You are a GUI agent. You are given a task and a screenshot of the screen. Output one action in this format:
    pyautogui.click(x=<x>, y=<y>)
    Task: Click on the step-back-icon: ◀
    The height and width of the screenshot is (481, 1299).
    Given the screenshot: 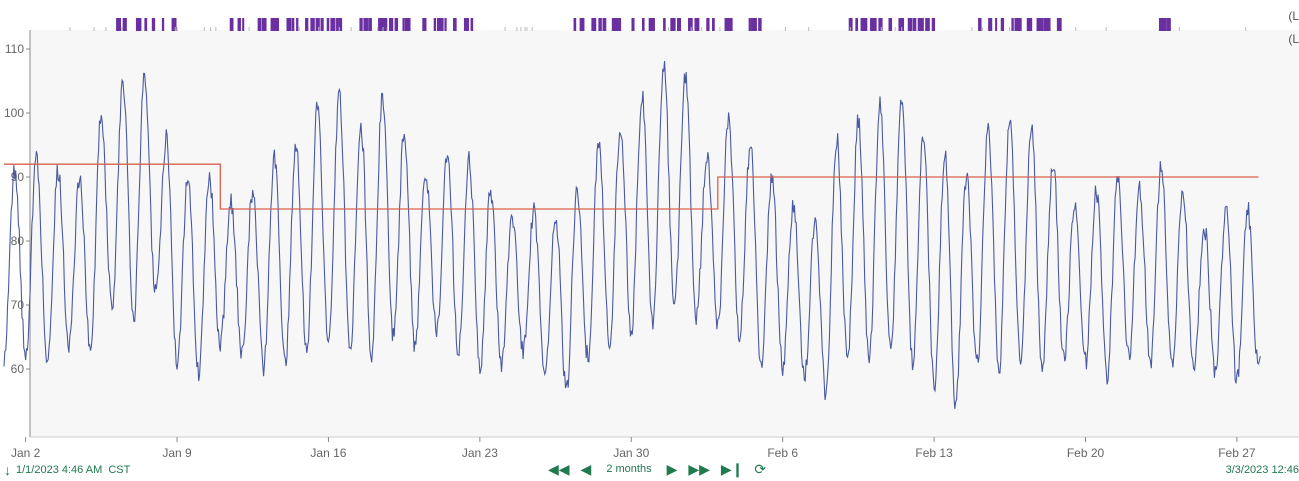 What is the action you would take?
    pyautogui.click(x=586, y=469)
    